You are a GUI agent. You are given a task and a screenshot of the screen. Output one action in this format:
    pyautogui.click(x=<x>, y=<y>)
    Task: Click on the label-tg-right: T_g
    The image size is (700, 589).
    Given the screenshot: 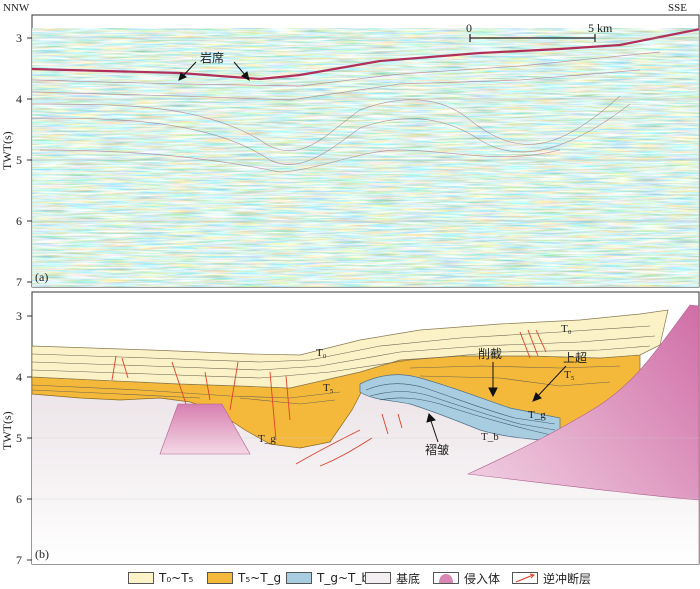 What is the action you would take?
    pyautogui.click(x=537, y=415)
    